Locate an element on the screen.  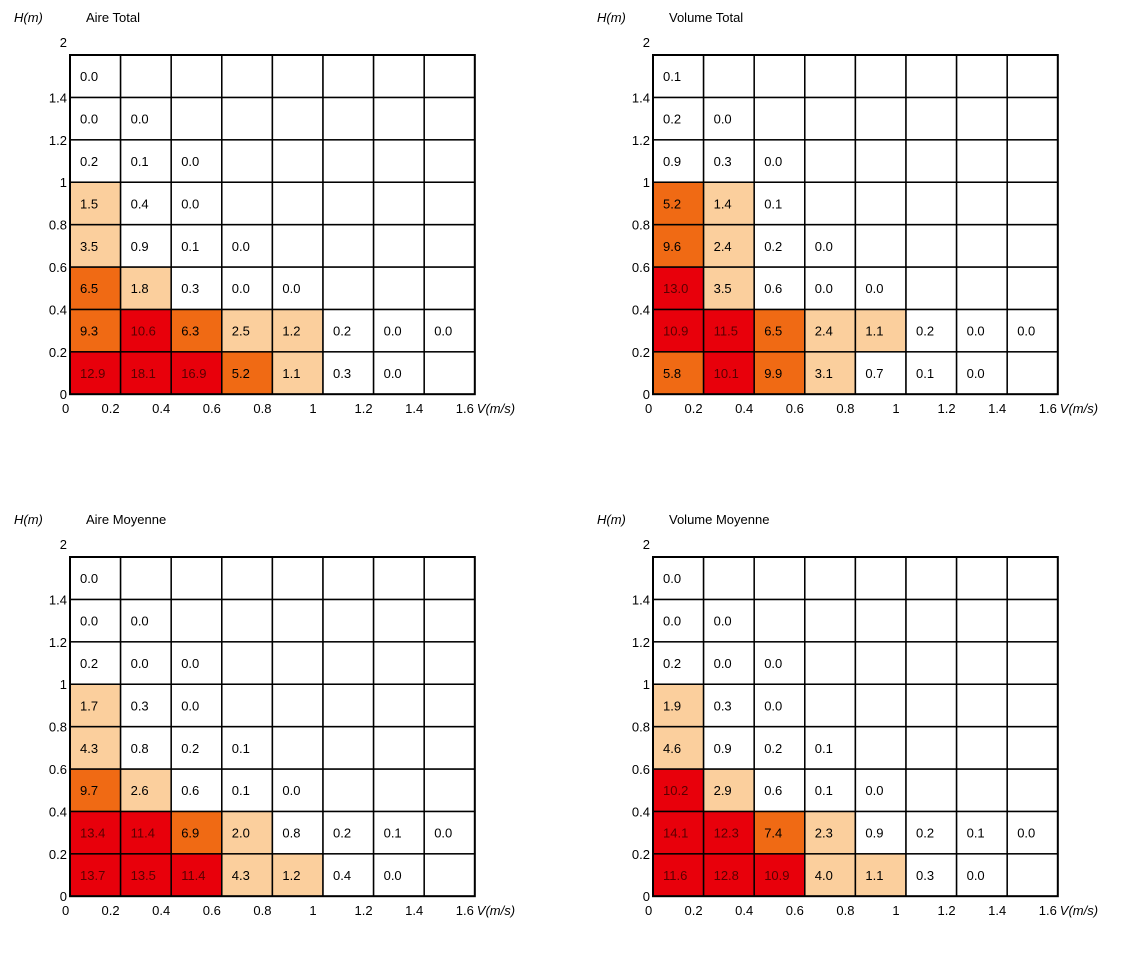
x-tick-label: 0.8 is located at coordinates (845, 408).